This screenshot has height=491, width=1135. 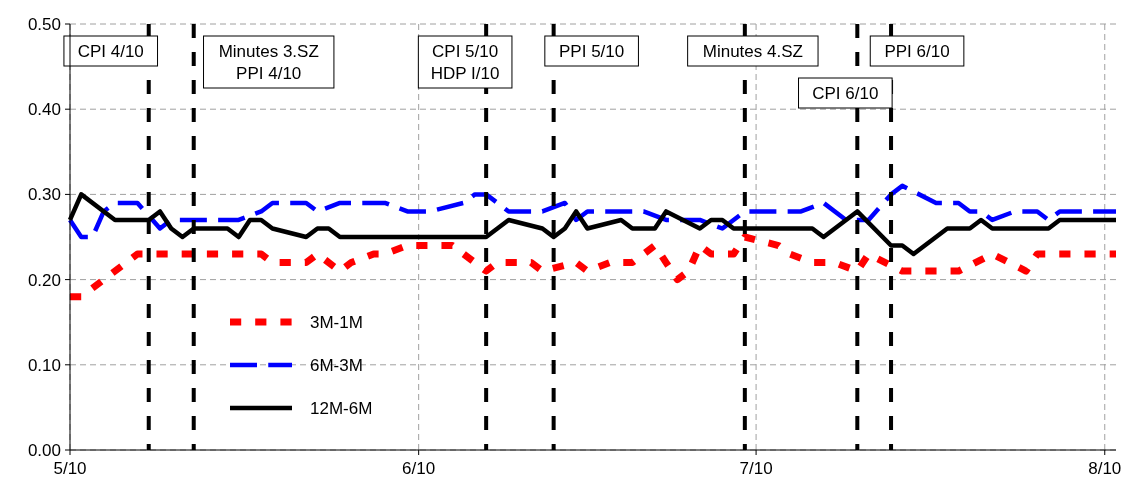 What do you see at coordinates (465, 62) in the screenshot?
I see `ref-line-label: CPI 5/10 HDP I/10` at bounding box center [465, 62].